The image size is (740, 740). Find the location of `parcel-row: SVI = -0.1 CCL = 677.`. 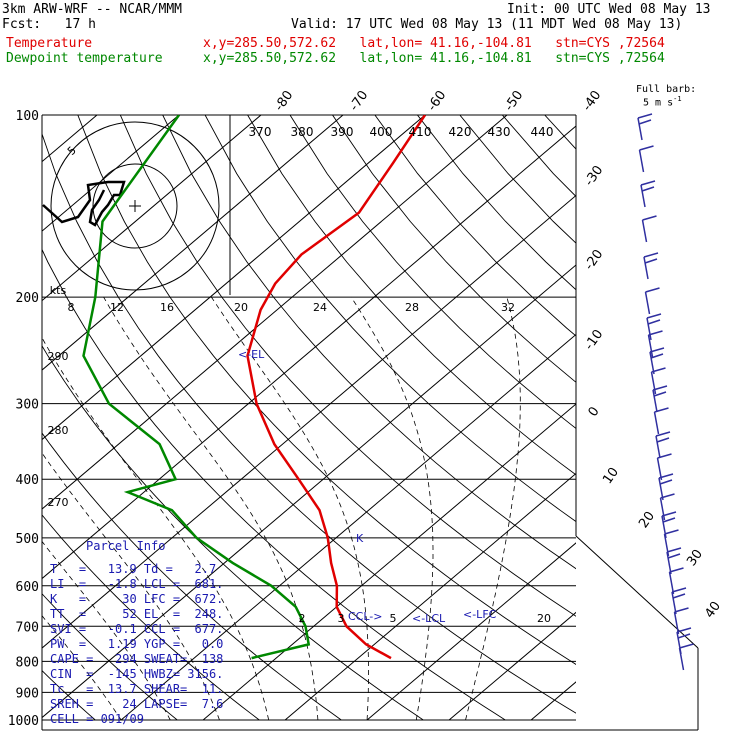

parcel-row: SVI = -0.1 CCL = 677. is located at coordinates (137, 629).